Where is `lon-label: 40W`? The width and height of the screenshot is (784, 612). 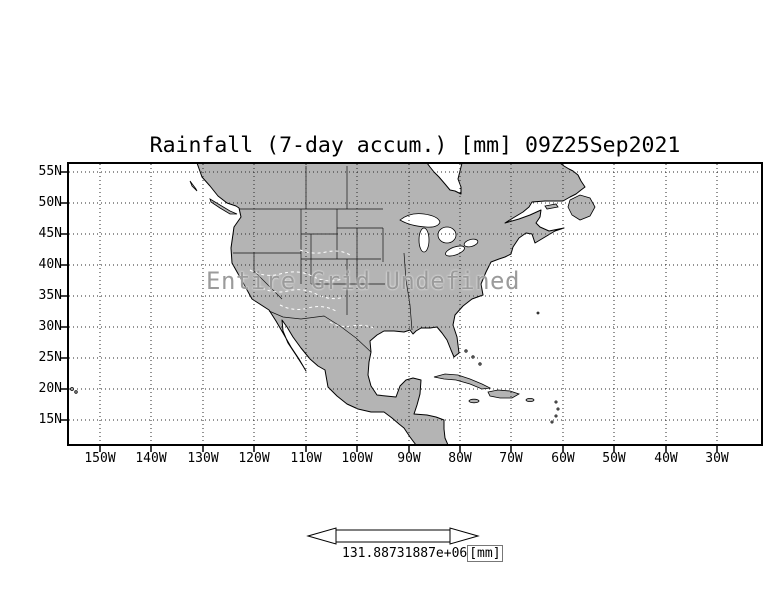 lon-label: 40W is located at coordinates (666, 458).